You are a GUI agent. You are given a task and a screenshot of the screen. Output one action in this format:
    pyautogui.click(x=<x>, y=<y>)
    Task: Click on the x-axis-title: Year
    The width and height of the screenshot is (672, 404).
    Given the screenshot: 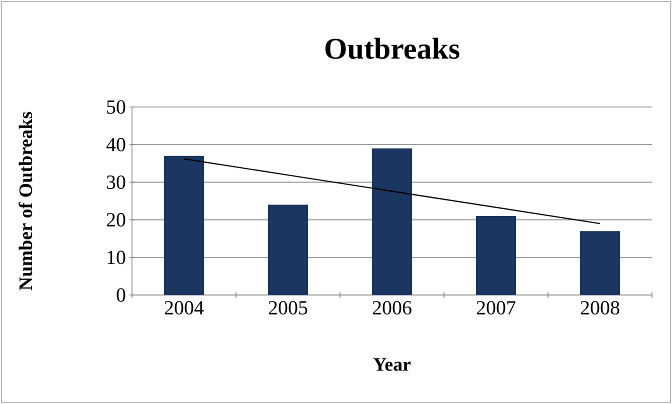 What is the action you would take?
    pyautogui.click(x=392, y=364)
    